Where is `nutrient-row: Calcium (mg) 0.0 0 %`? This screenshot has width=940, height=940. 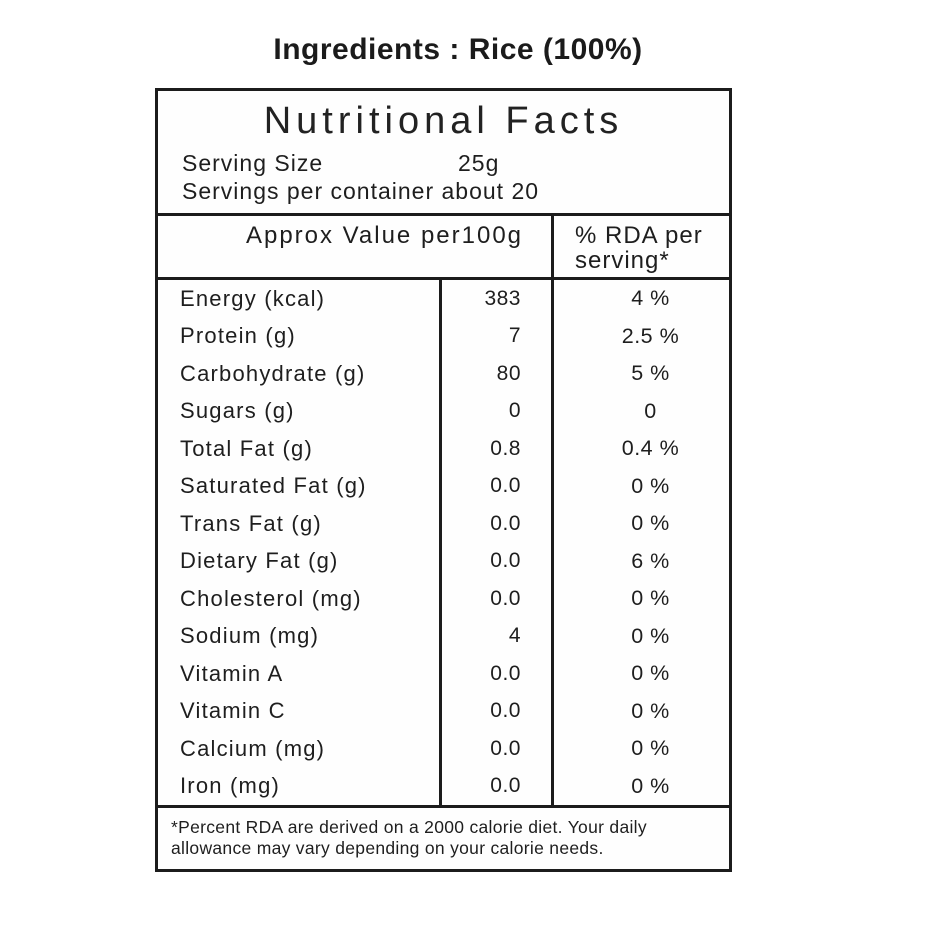
nutrient-row: Calcium (mg) 0.0 0 % is located at coordinates (443, 749).